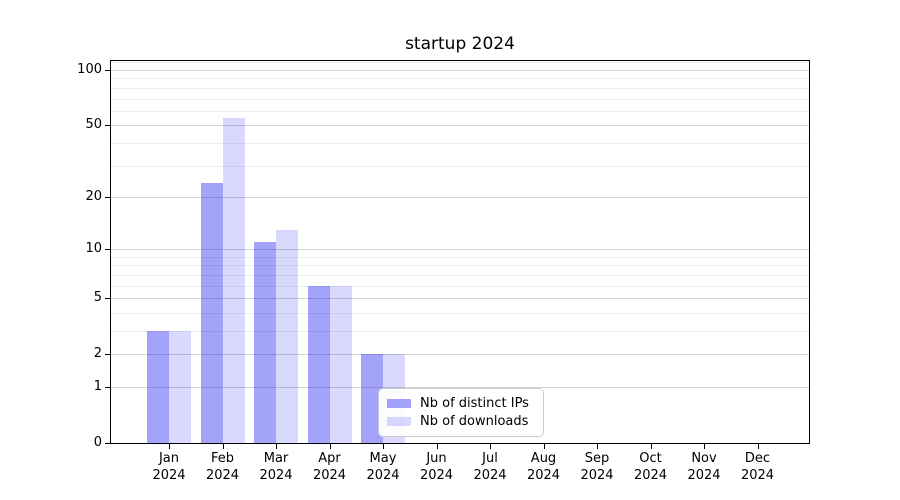 The image size is (900, 500). I want to click on legend: Nb of distinct IPs Nb of downloads, so click(461, 412).